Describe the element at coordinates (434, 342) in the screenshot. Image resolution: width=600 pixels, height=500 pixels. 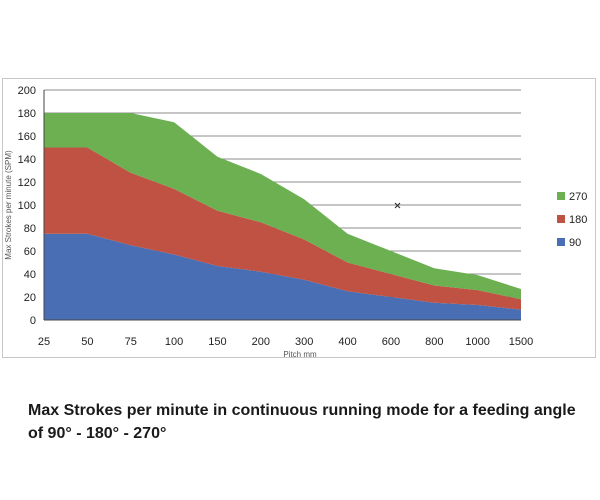
I see `x-tick-label: 800` at that location.